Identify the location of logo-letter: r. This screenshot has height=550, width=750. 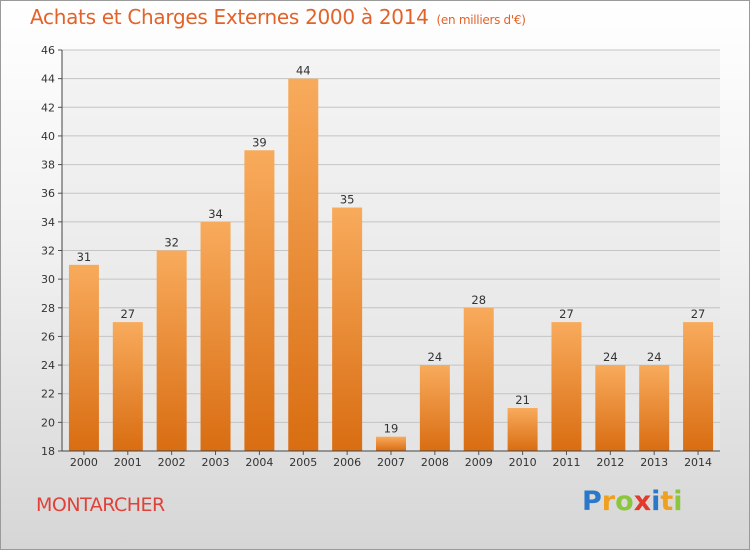
(608, 501).